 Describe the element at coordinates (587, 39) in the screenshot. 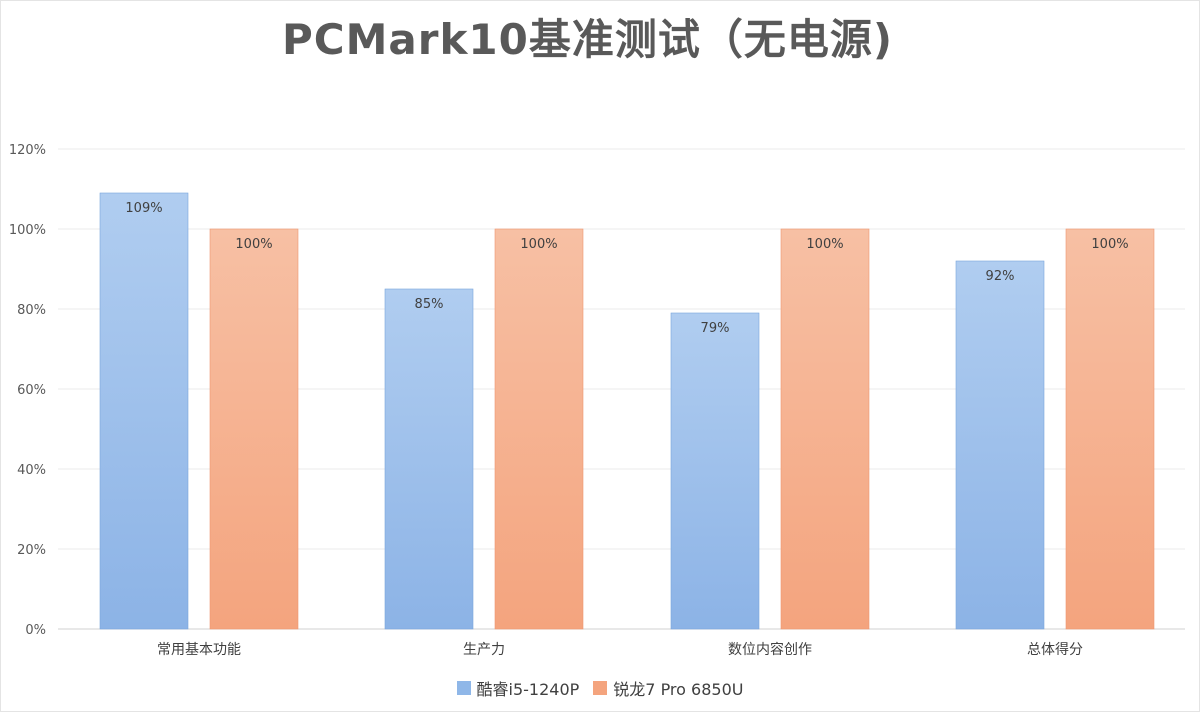

I see `chart-title: PCMark10基准测试（无电源)` at that location.